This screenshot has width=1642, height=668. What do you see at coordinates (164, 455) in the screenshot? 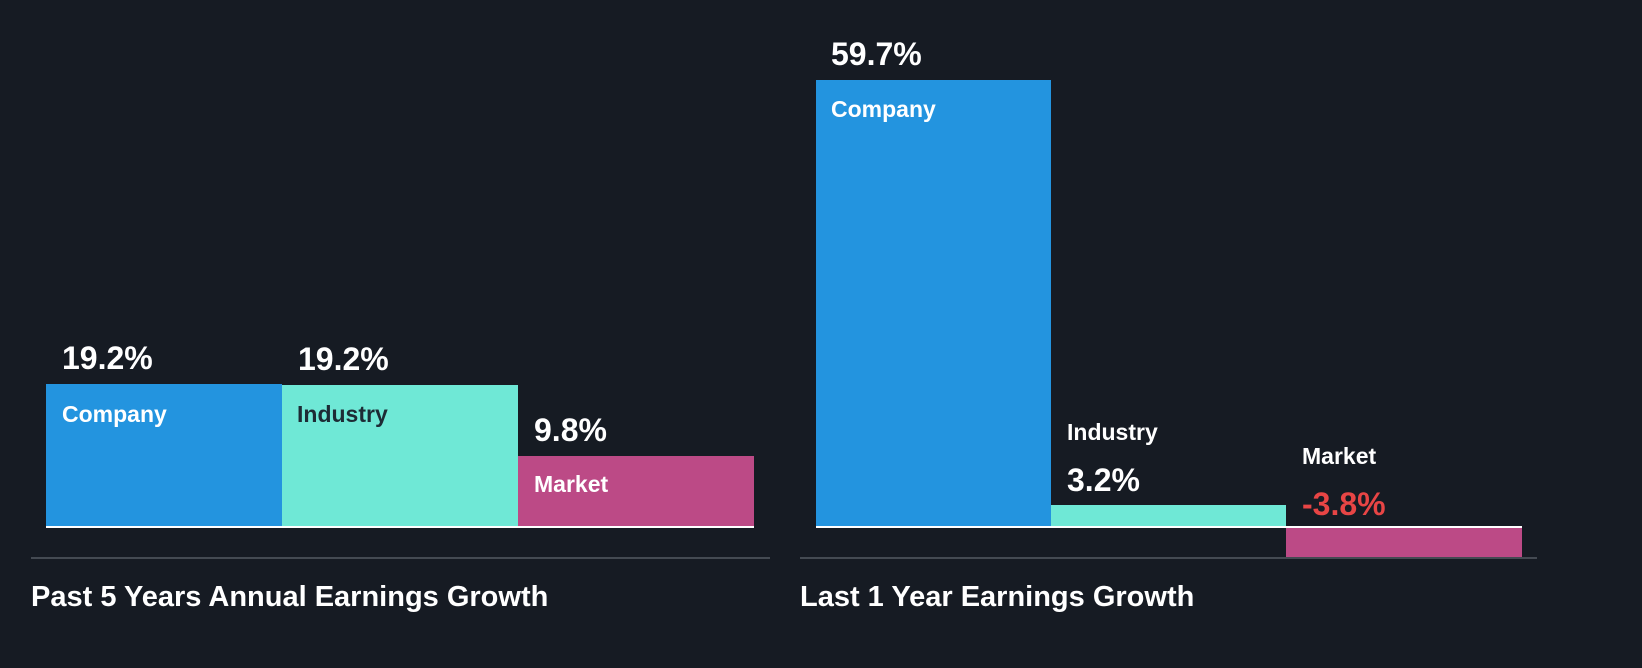
I see `left-company-bar: Company` at bounding box center [164, 455].